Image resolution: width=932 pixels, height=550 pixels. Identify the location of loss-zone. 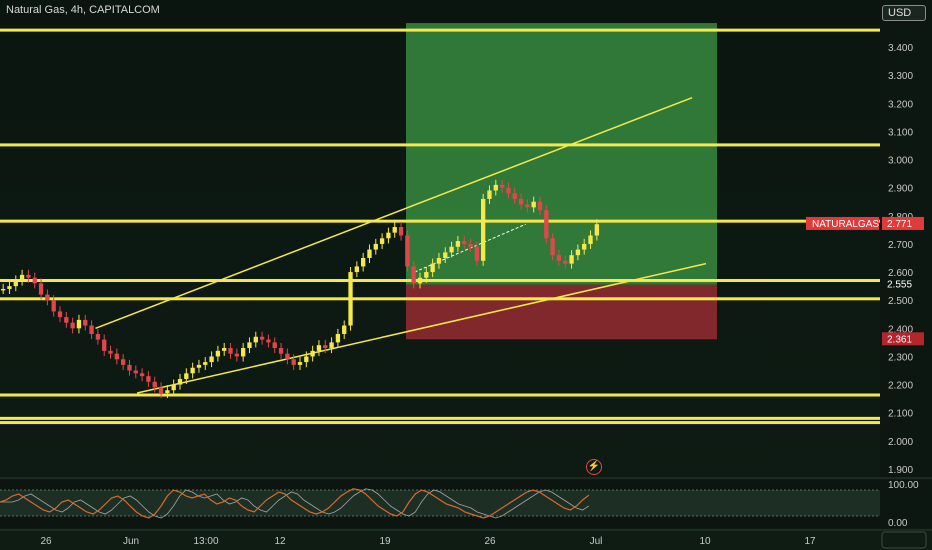
(561, 312).